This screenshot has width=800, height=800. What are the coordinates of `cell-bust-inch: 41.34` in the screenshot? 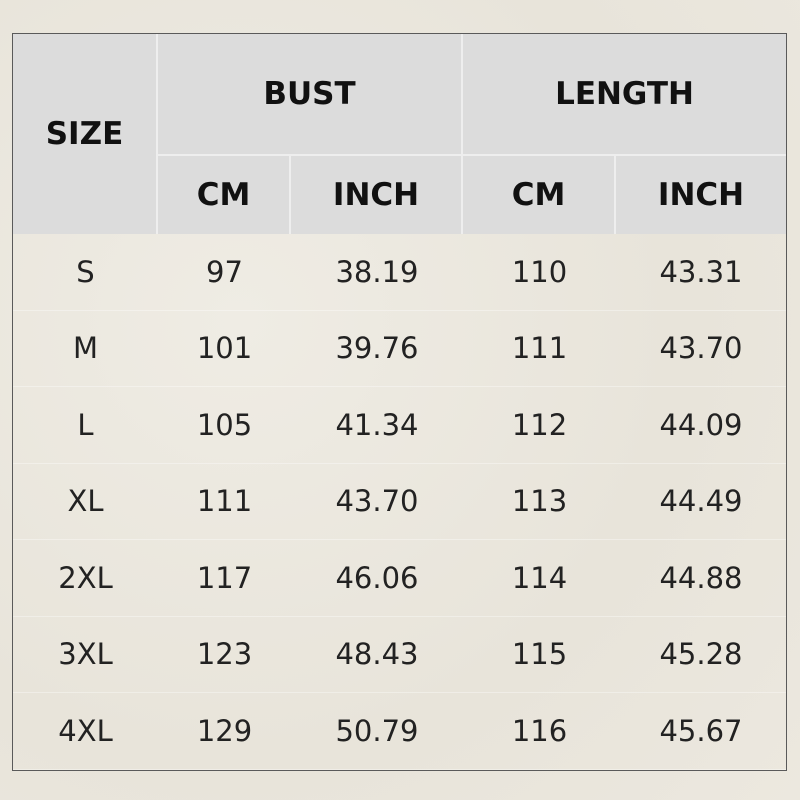 It's located at (377, 425).